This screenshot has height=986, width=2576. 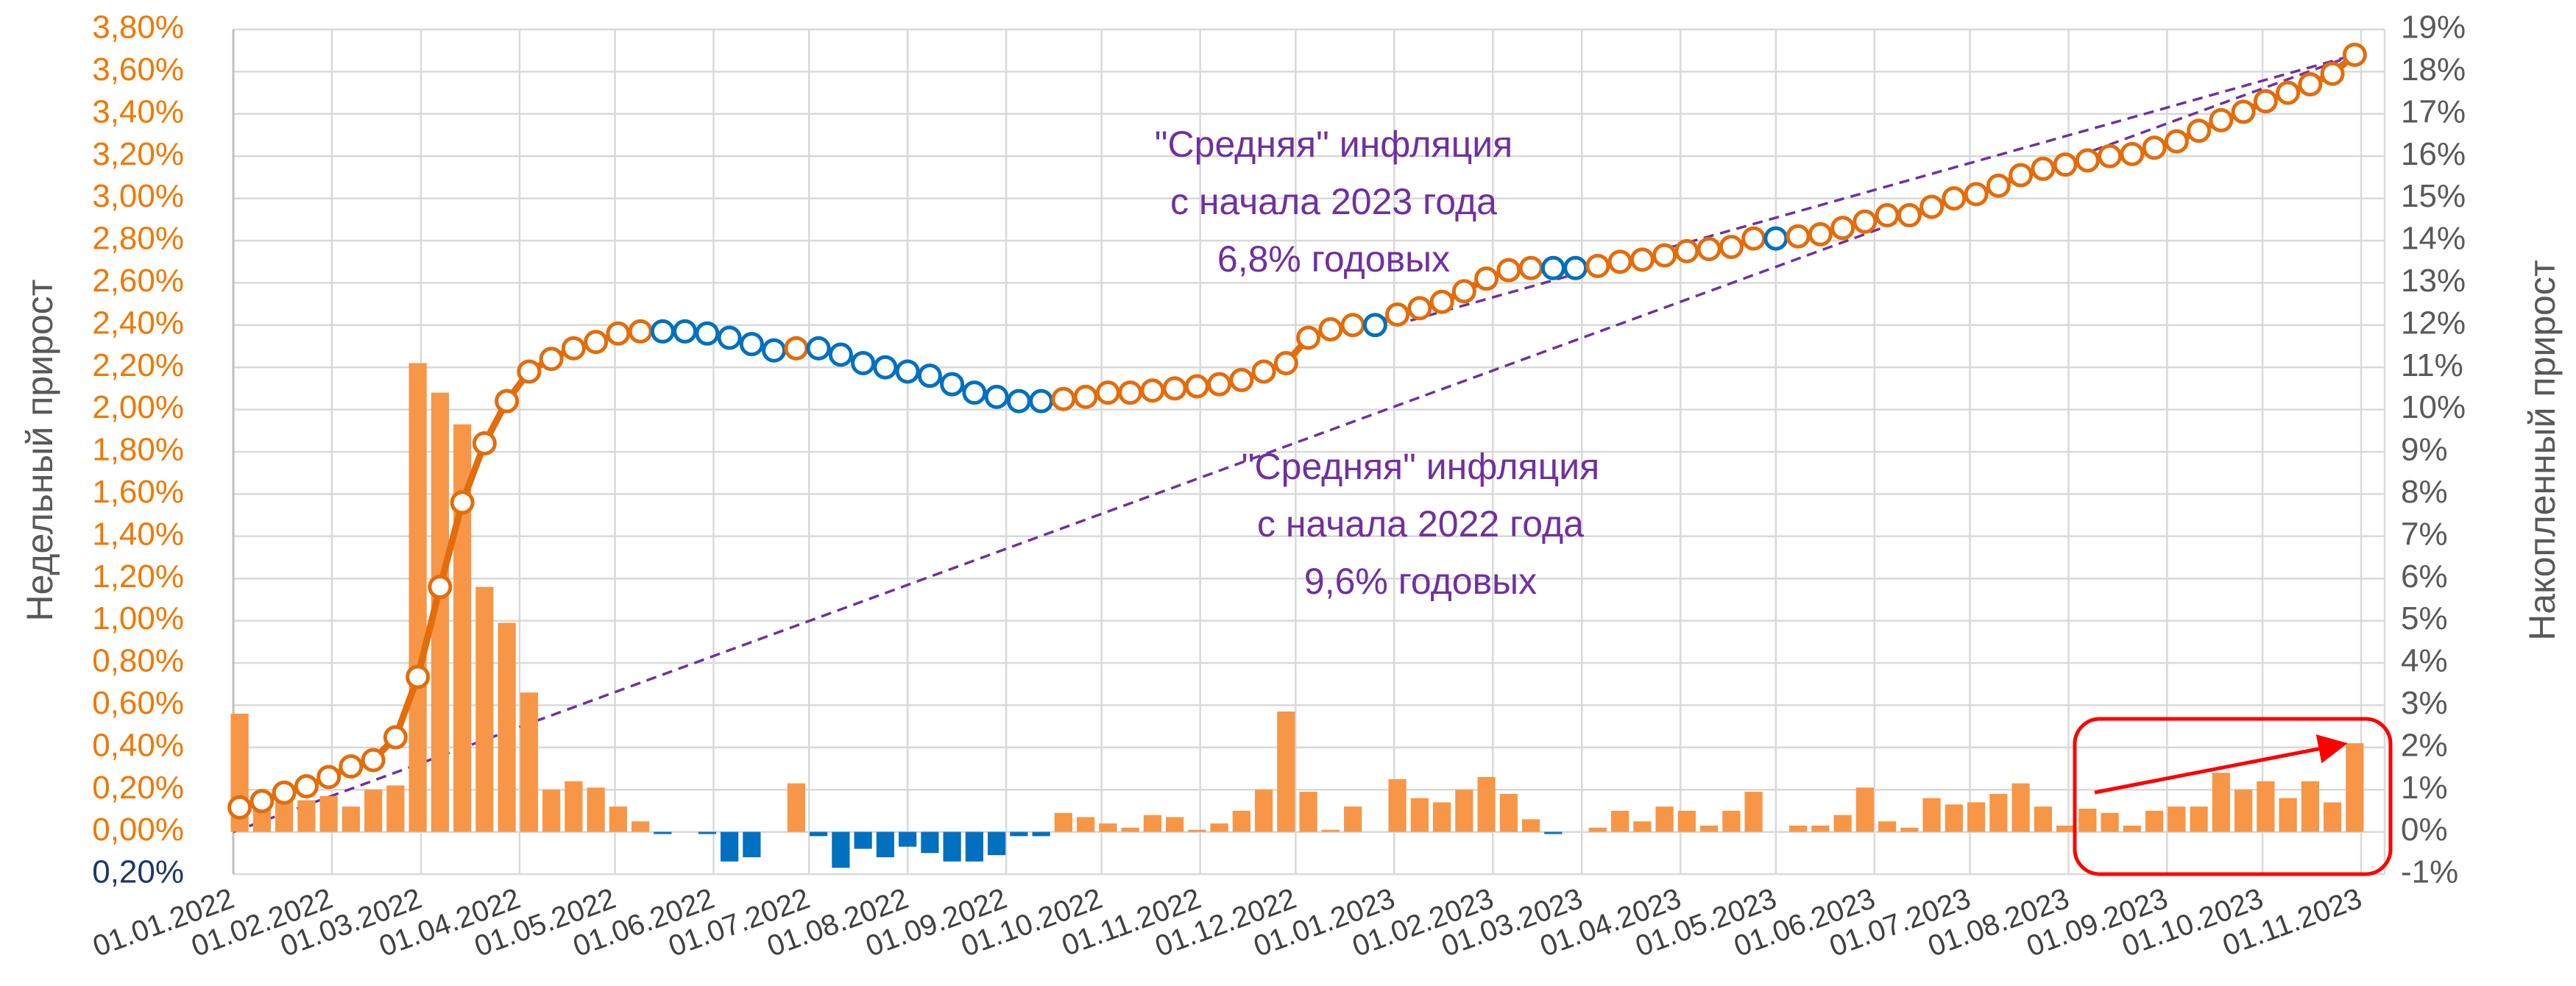 What do you see at coordinates (2424, 492) in the screenshot?
I see `y2-tick-label: 8%` at bounding box center [2424, 492].